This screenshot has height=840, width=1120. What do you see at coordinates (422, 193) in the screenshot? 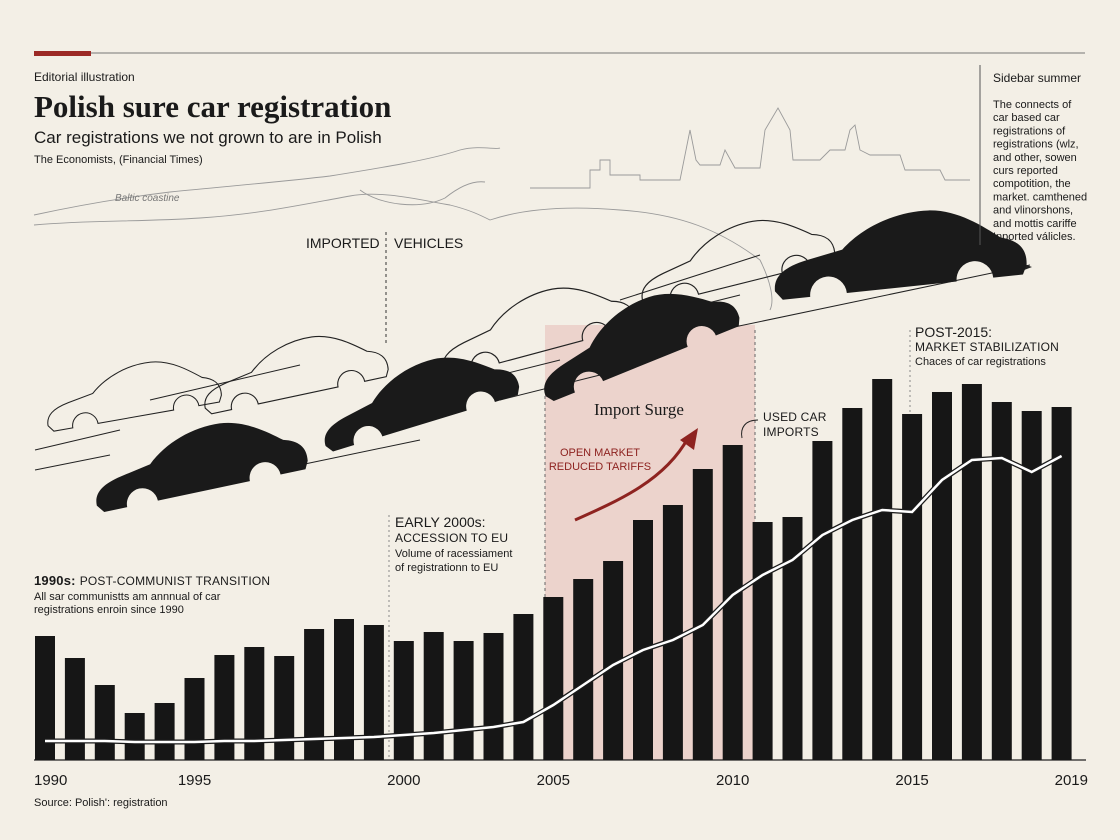
I see `lake` at bounding box center [422, 193].